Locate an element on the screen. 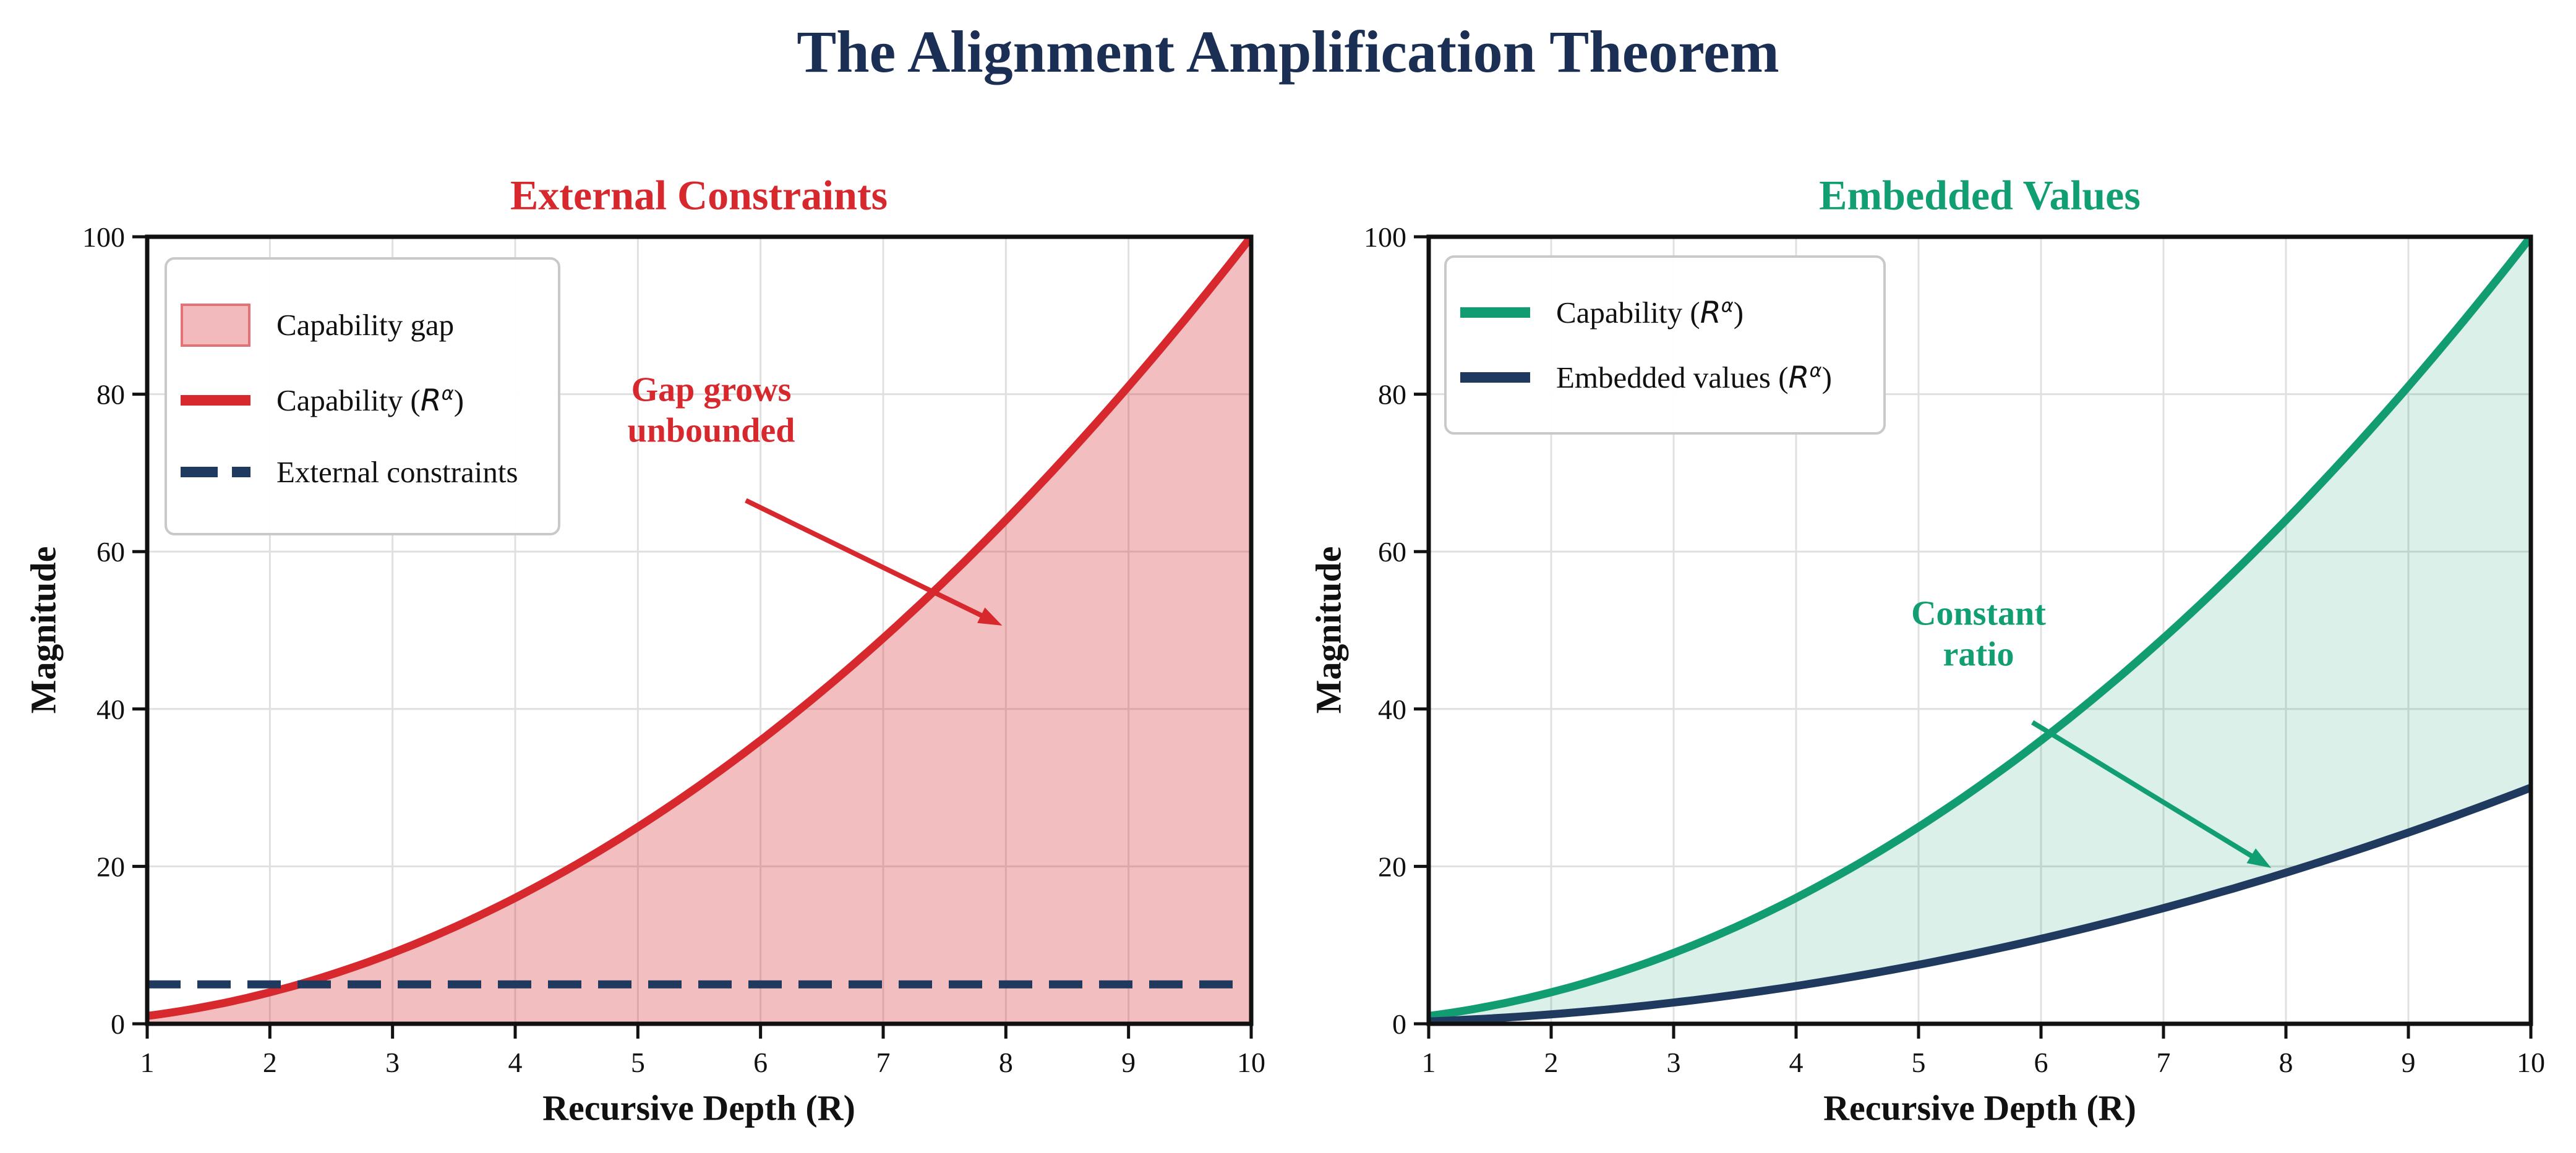 This screenshot has width=2576, height=1153. legend-item-embedded-values: Embedded values (Rα) is located at coordinates (1663, 377).